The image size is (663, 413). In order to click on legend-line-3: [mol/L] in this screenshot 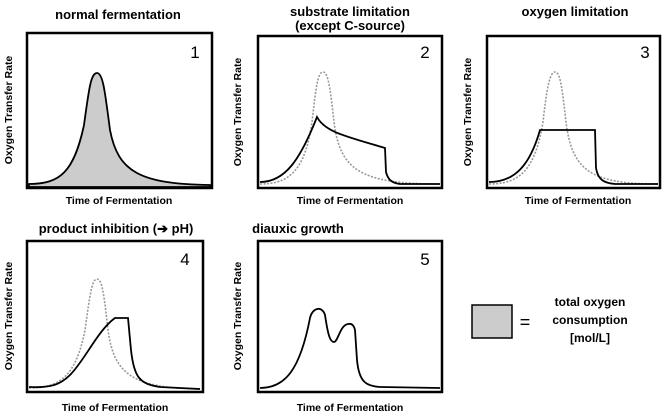, I will do `click(590, 338)`.